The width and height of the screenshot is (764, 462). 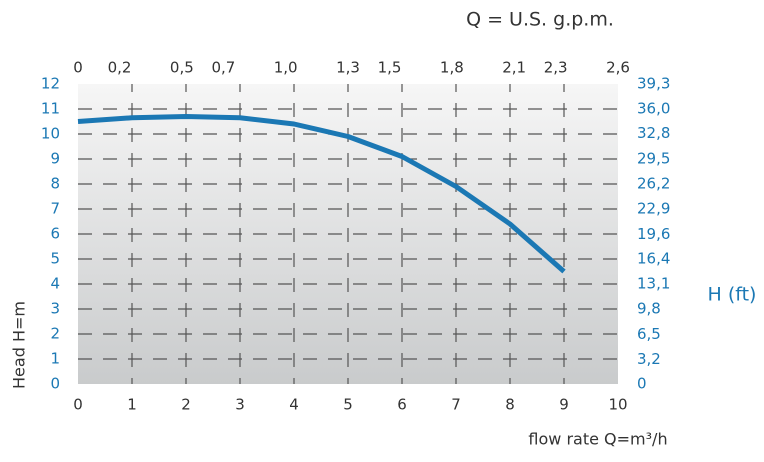 I want to click on x-tick-label: 2, so click(x=186, y=405).